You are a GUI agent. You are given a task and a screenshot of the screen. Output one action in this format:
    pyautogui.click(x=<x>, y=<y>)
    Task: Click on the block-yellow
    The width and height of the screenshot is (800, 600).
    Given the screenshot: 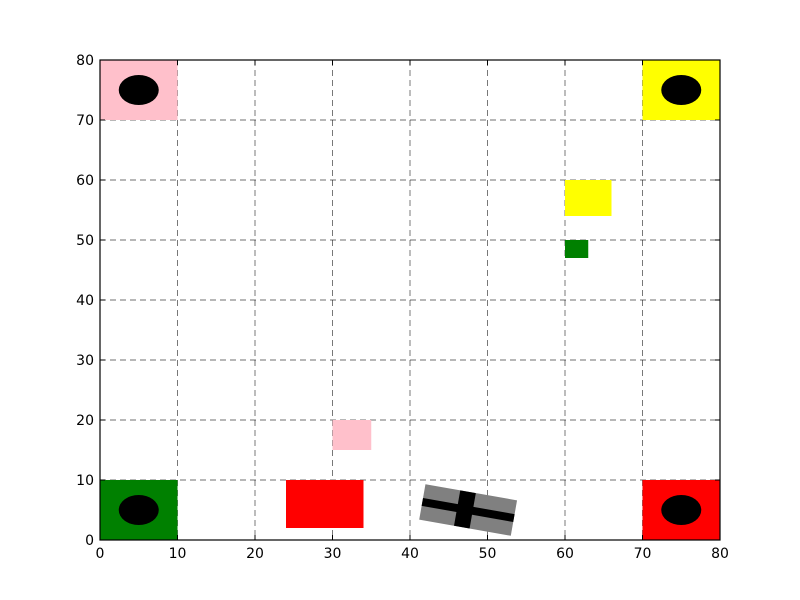 What is the action you would take?
    pyautogui.click(x=588, y=198)
    